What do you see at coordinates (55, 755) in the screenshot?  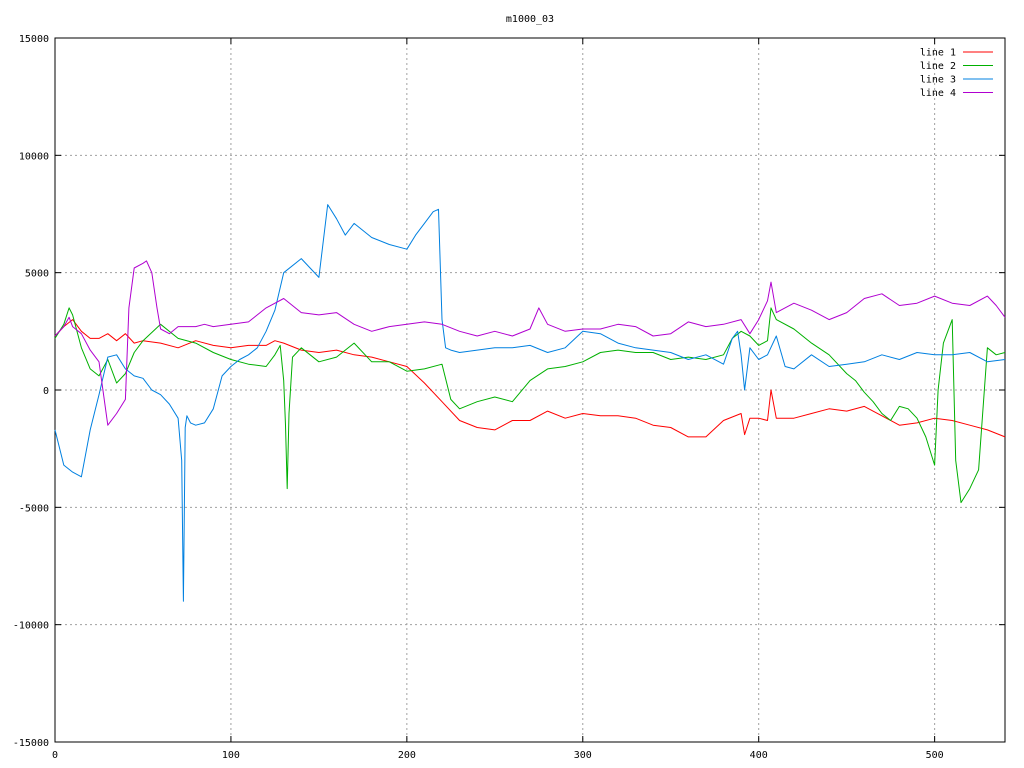 I see `x-tick-label: 0` at bounding box center [55, 755].